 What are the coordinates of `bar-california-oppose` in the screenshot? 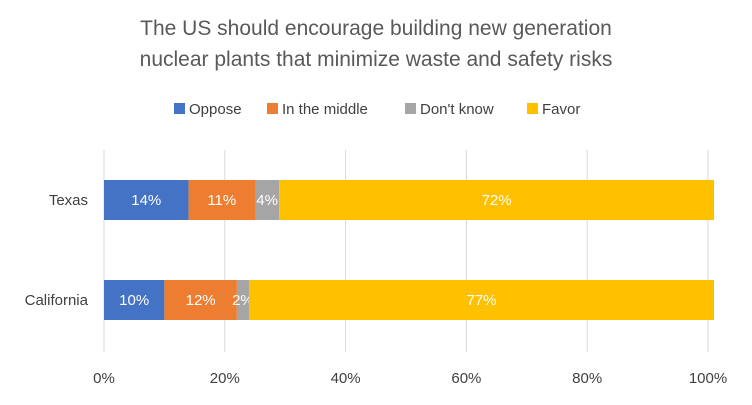 It's located at (134, 300).